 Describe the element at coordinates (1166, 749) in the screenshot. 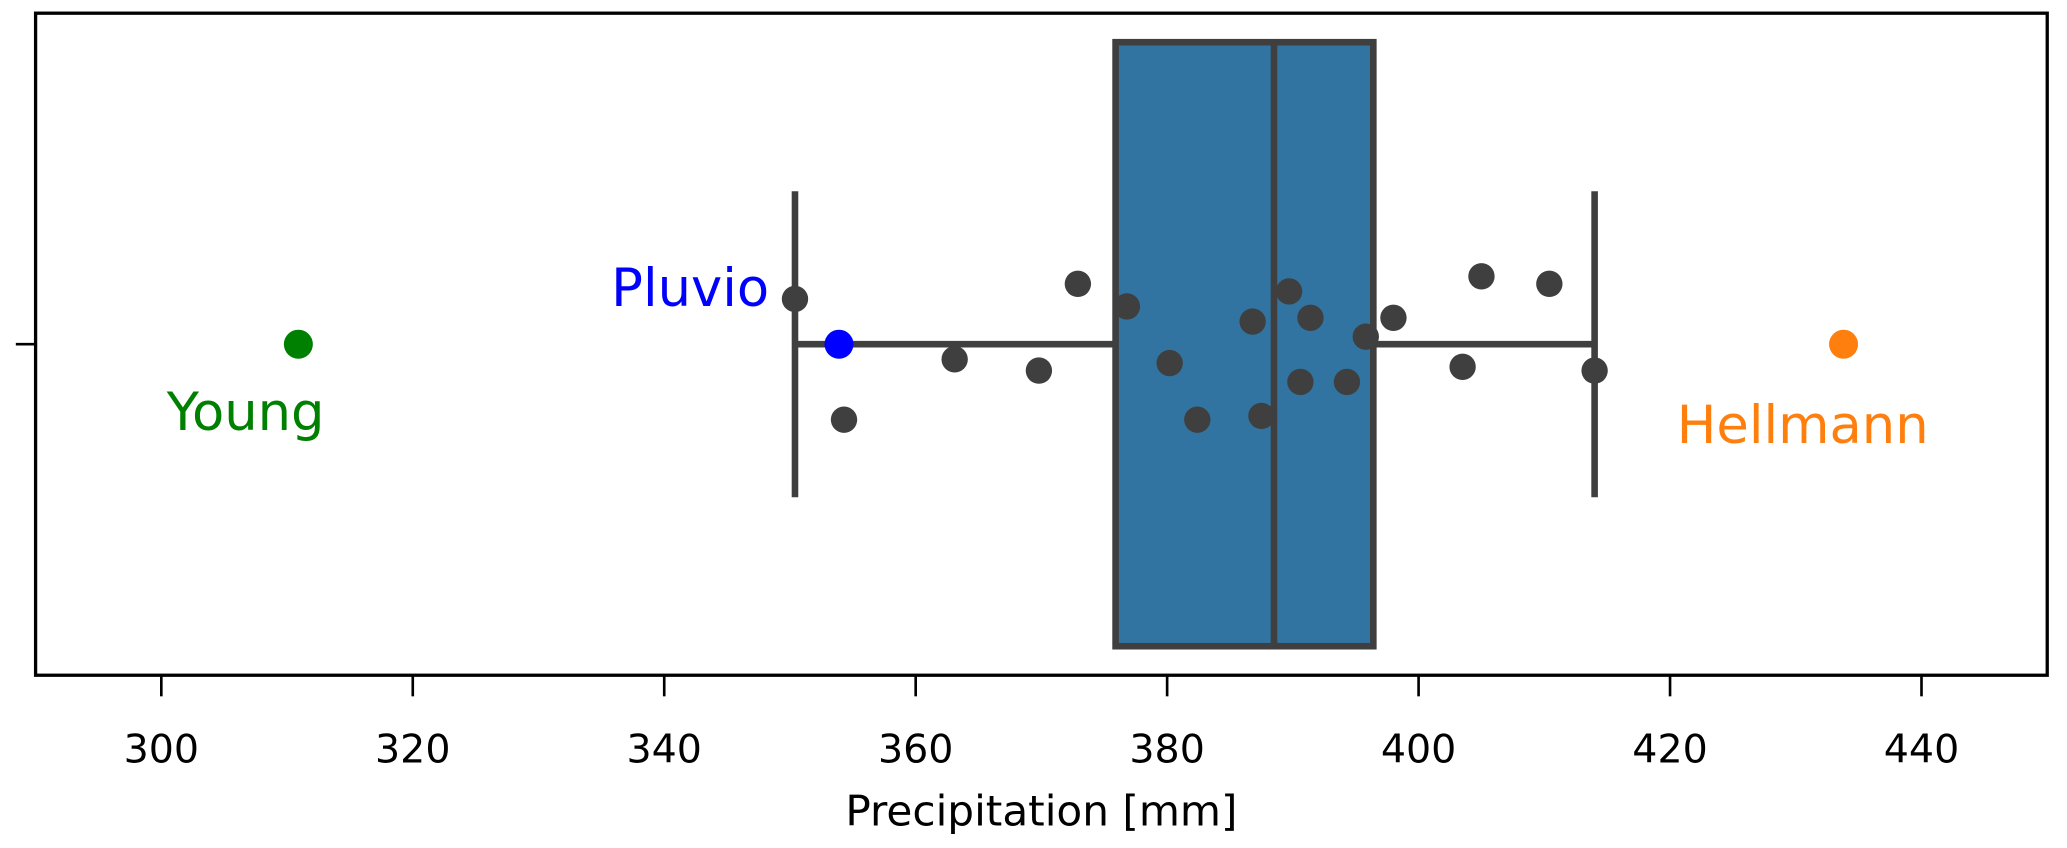

I see `x-tick-label: 380` at that location.